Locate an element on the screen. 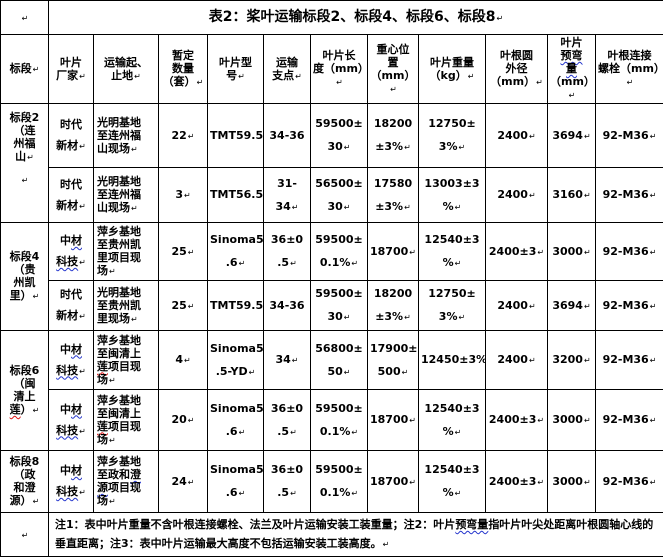 The width and height of the screenshot is (663, 557). cell-qty: 25↵ is located at coordinates (183, 306).